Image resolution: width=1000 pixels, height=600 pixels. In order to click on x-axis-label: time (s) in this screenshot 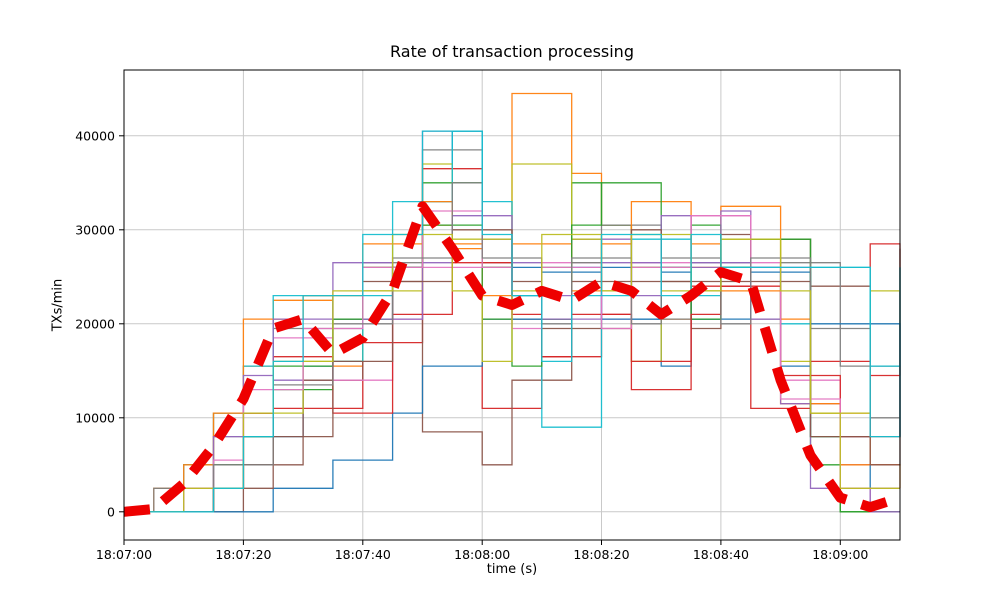, I will do `click(512, 569)`.